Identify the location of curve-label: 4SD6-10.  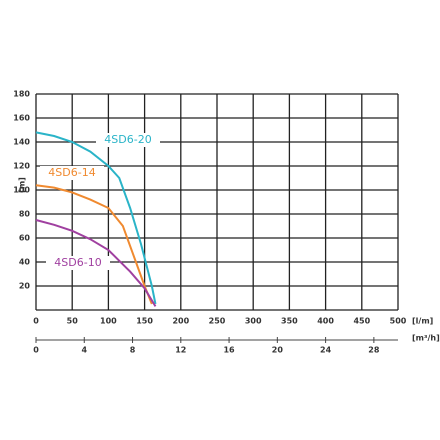
(77, 262).